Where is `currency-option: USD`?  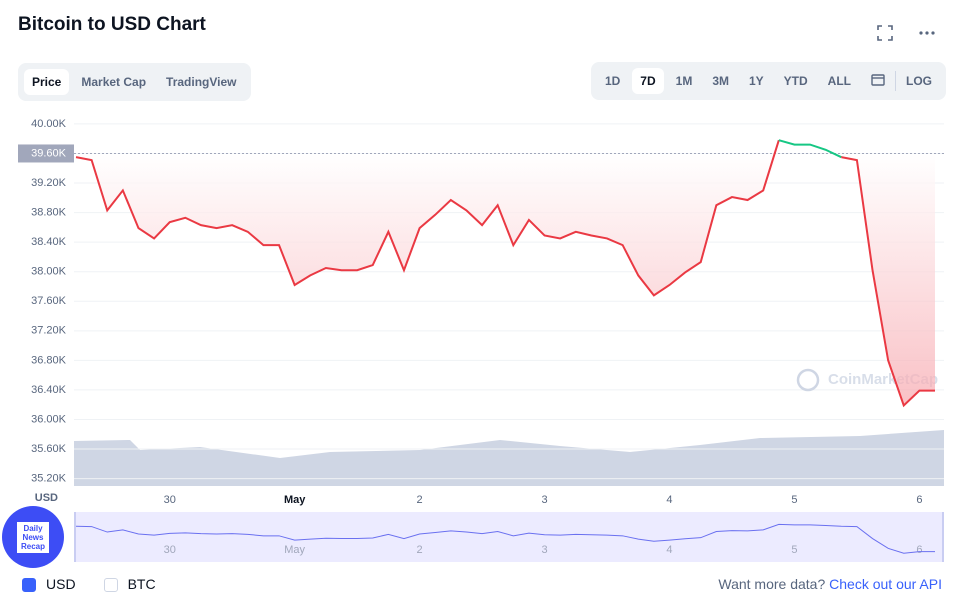 currency-option: USD is located at coordinates (49, 584).